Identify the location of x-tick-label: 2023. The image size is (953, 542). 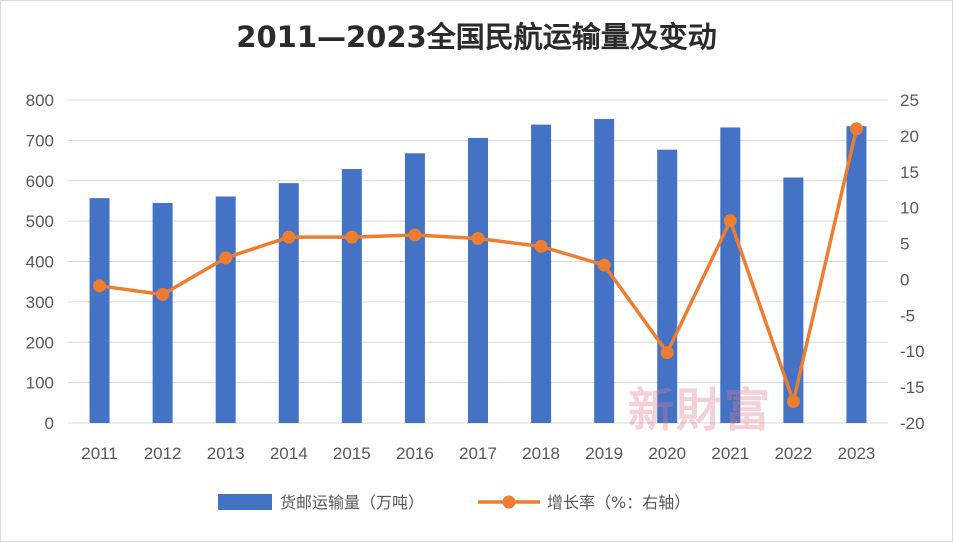
(857, 453).